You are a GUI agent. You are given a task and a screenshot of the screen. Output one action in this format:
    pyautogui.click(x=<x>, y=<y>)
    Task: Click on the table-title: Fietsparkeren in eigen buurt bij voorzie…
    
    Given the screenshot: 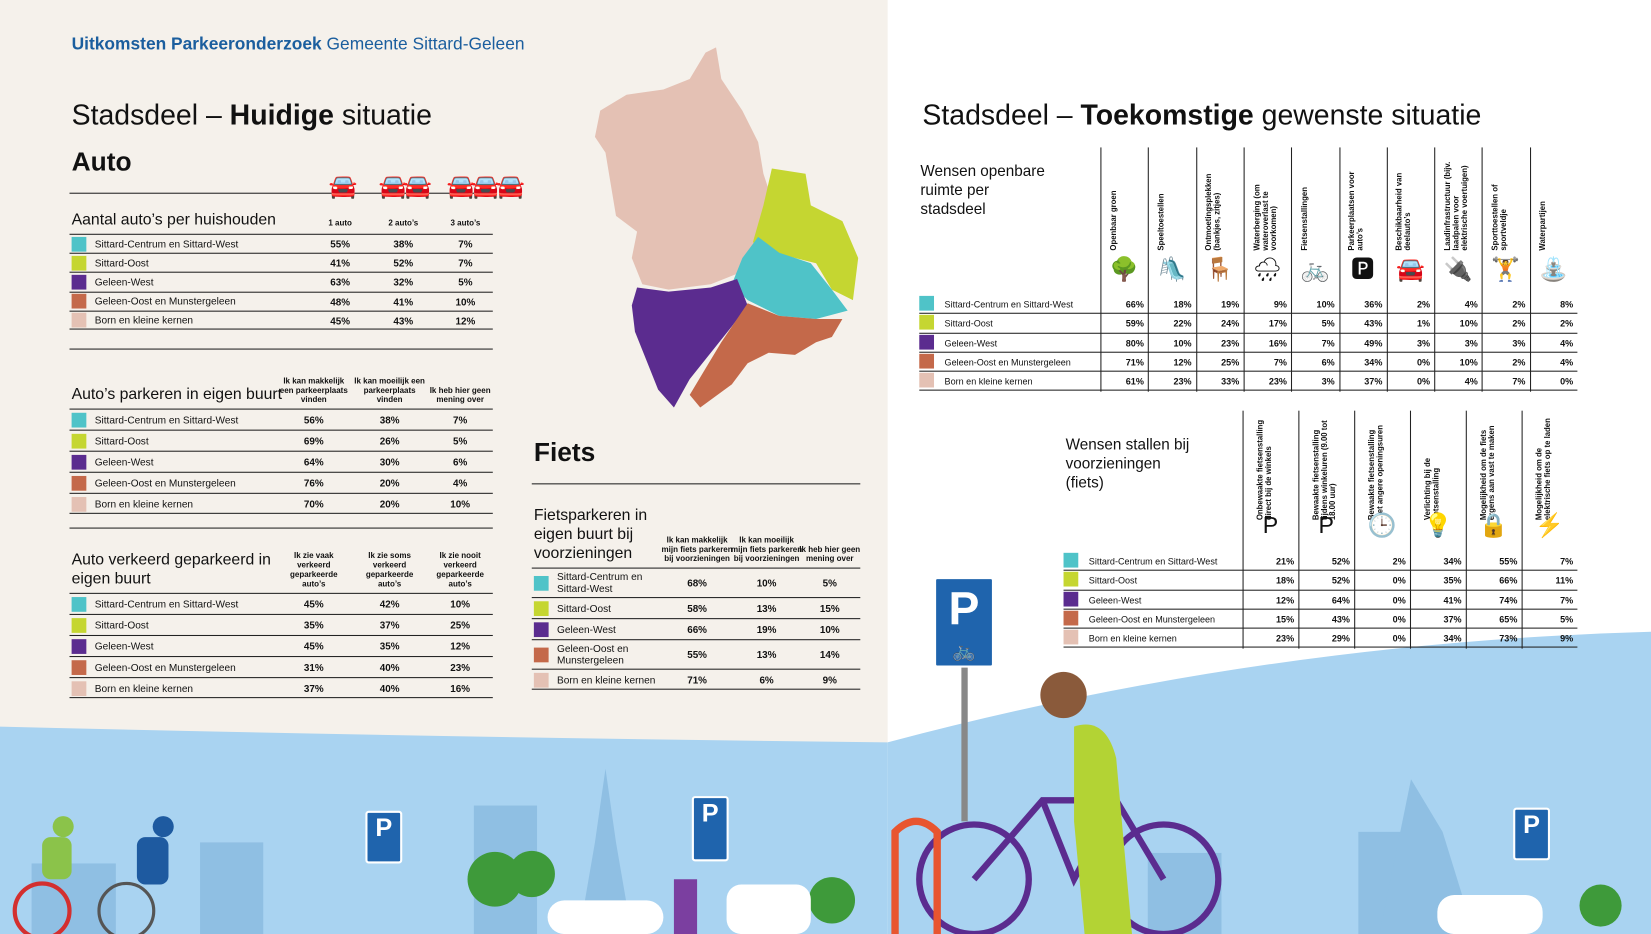 What is the action you would take?
    pyautogui.click(x=590, y=534)
    